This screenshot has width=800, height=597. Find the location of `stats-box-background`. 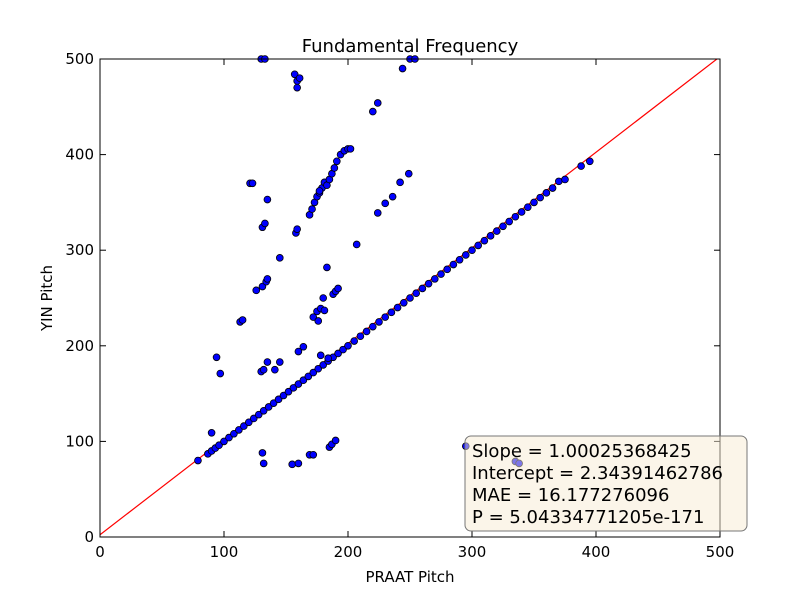

stats-box-background is located at coordinates (606, 483).